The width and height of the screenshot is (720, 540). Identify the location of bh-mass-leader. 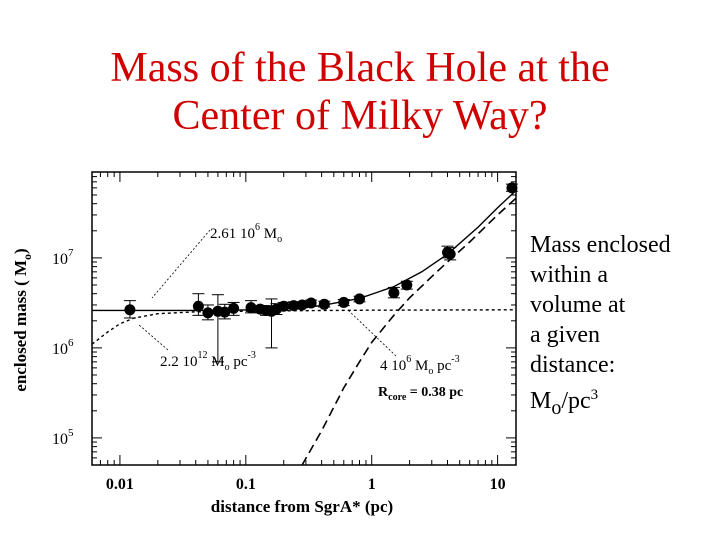
(181, 264).